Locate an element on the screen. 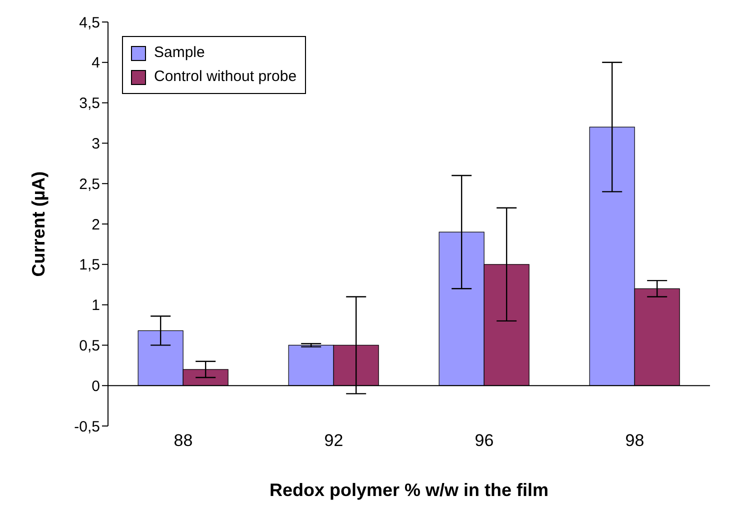 The width and height of the screenshot is (738, 524). x-tick-label: 88 is located at coordinates (183, 440).